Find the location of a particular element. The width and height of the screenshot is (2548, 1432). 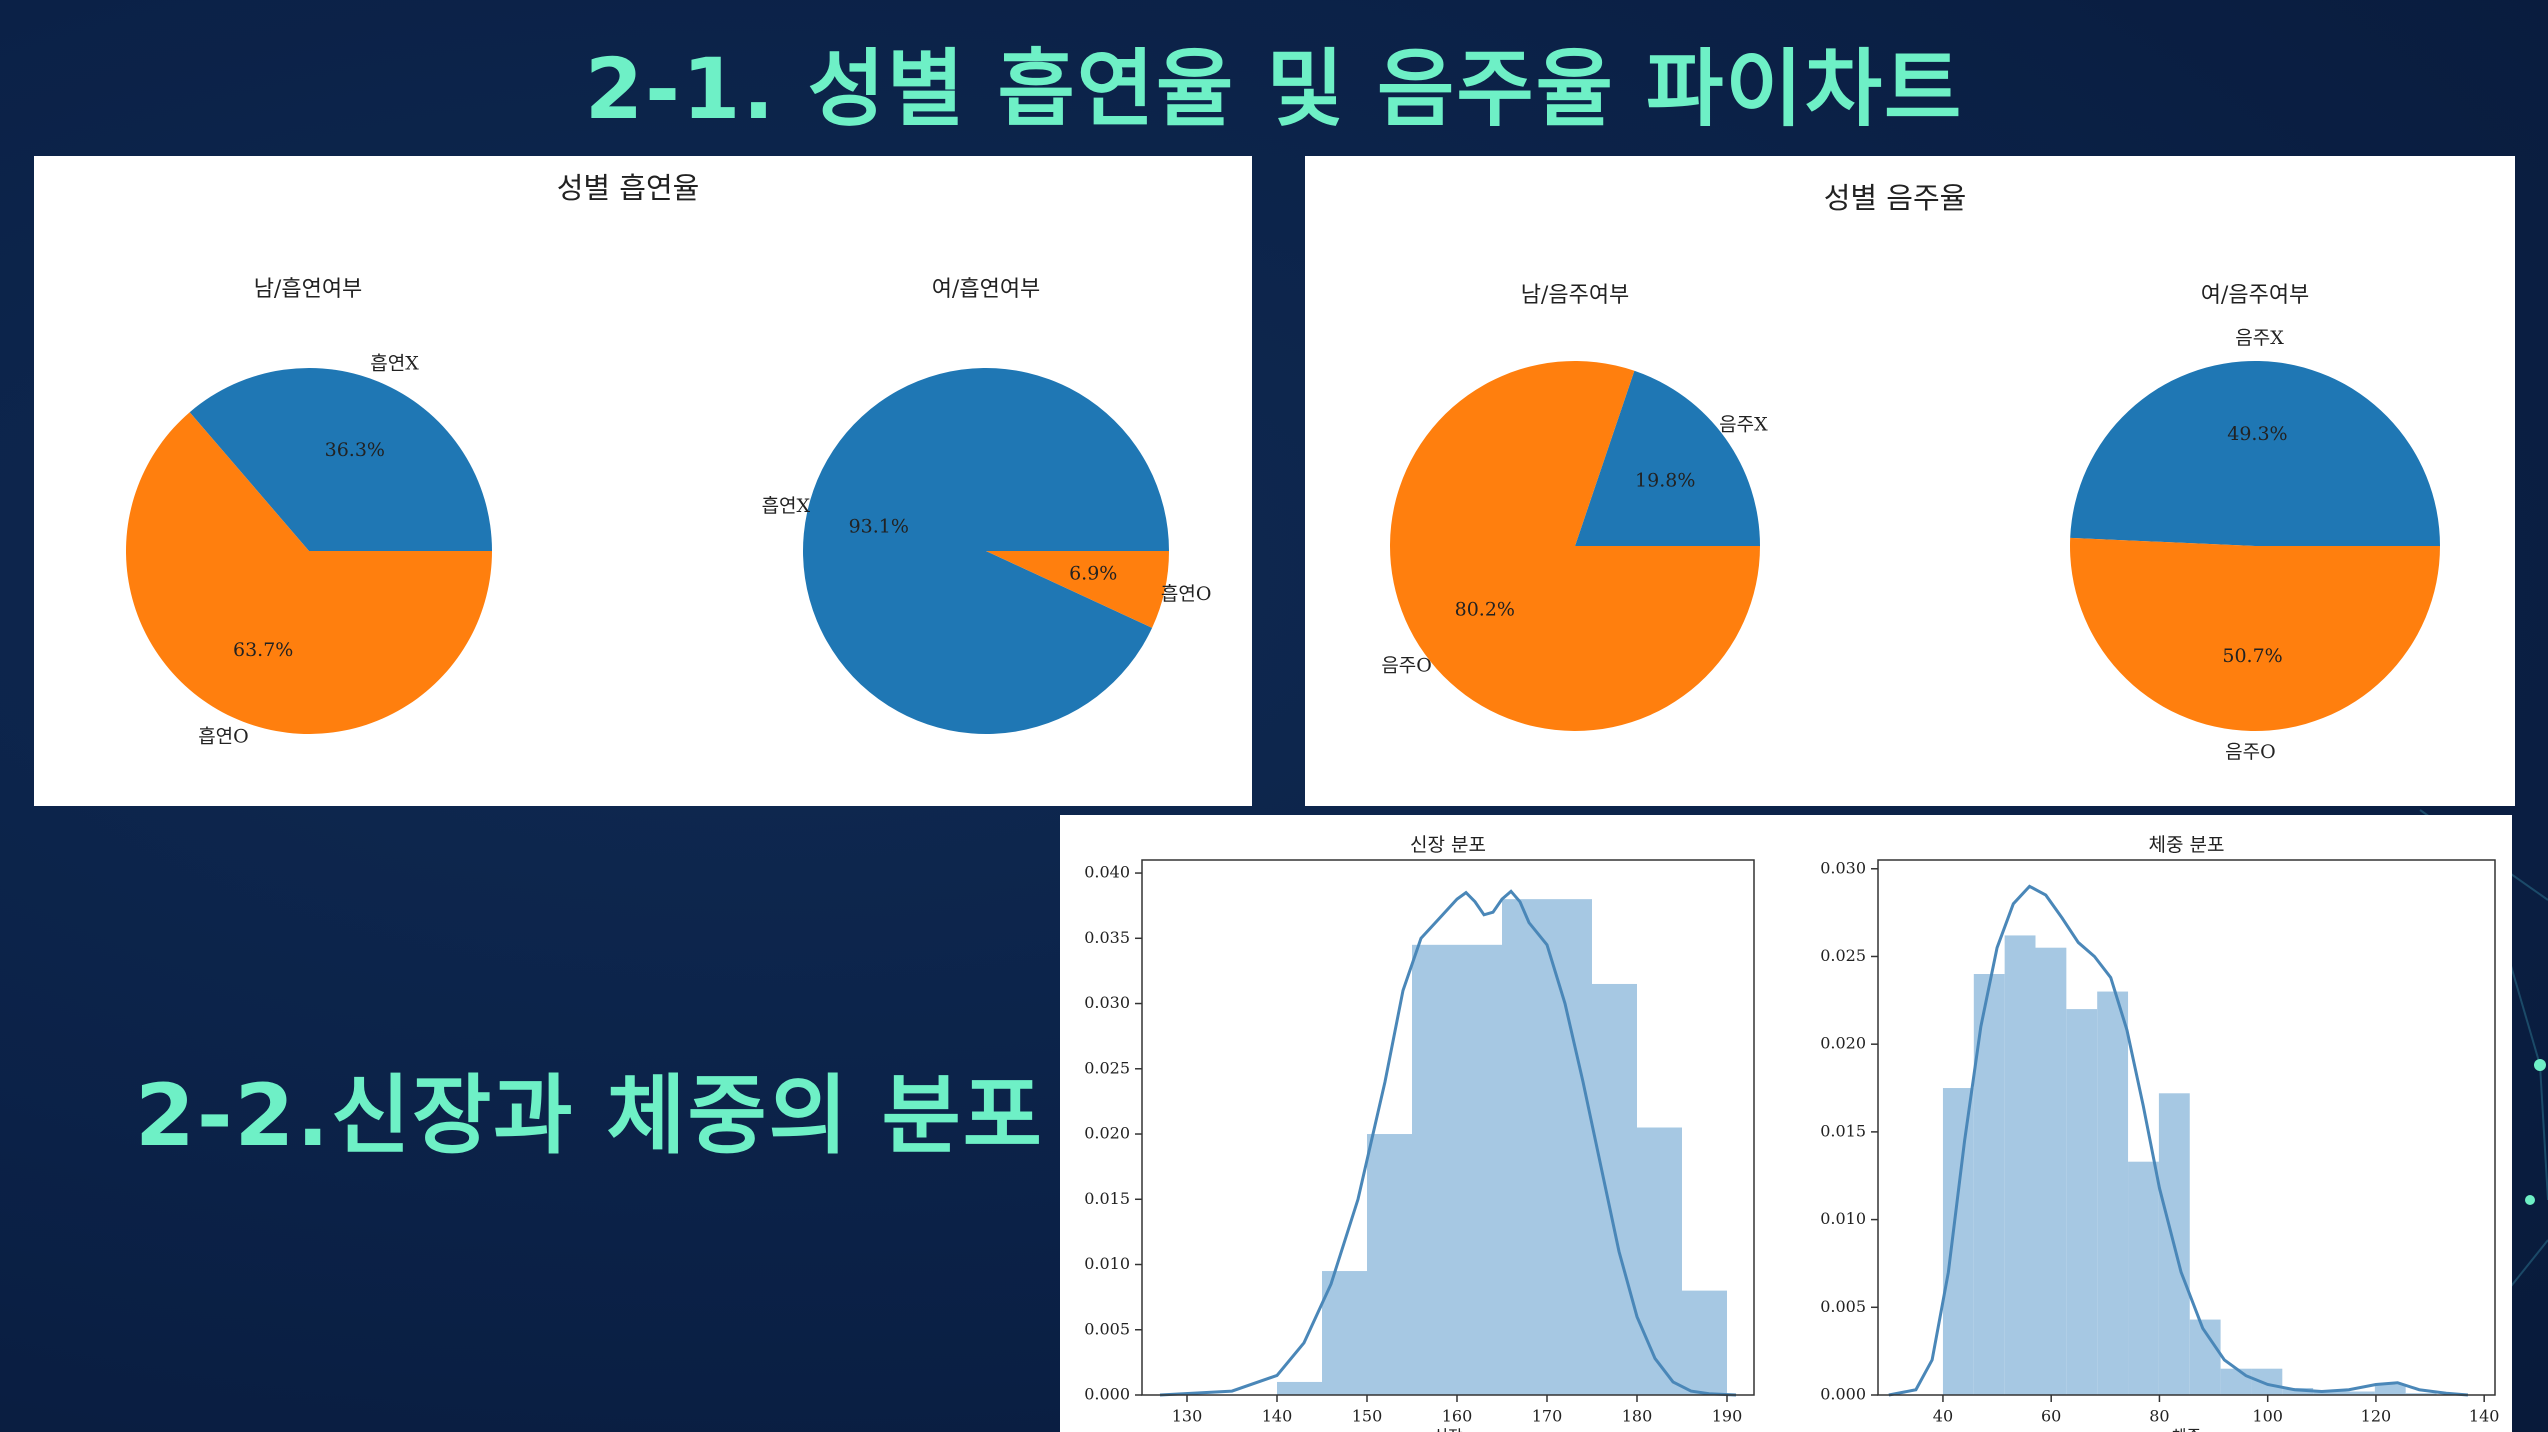

x-axis-label: 체중 is located at coordinates (2186, 1429).